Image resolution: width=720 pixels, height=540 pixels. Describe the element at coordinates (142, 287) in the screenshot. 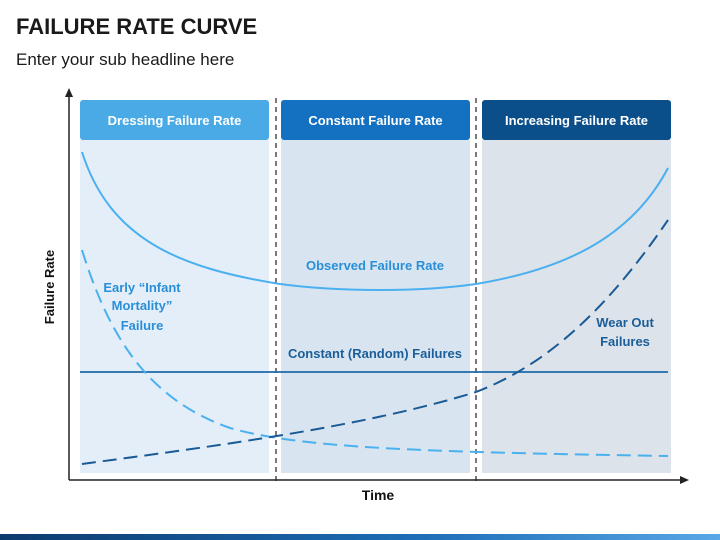

I see `infant-mortality-label-line-1: Early “Infant` at that location.